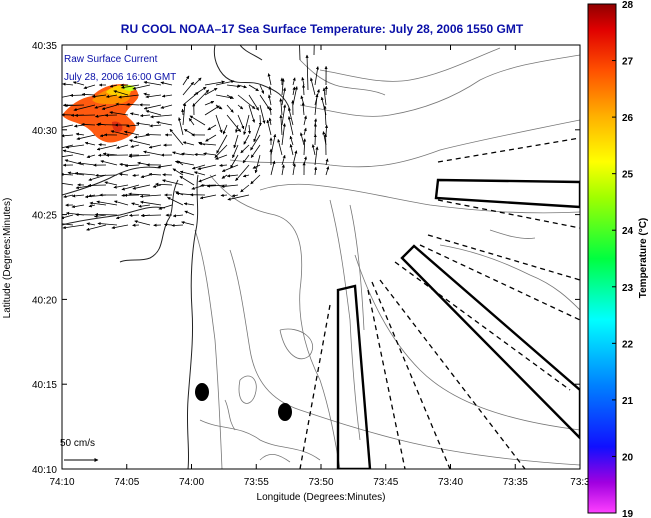 The width and height of the screenshot is (651, 518). I want to click on station-marker, so click(202, 392).